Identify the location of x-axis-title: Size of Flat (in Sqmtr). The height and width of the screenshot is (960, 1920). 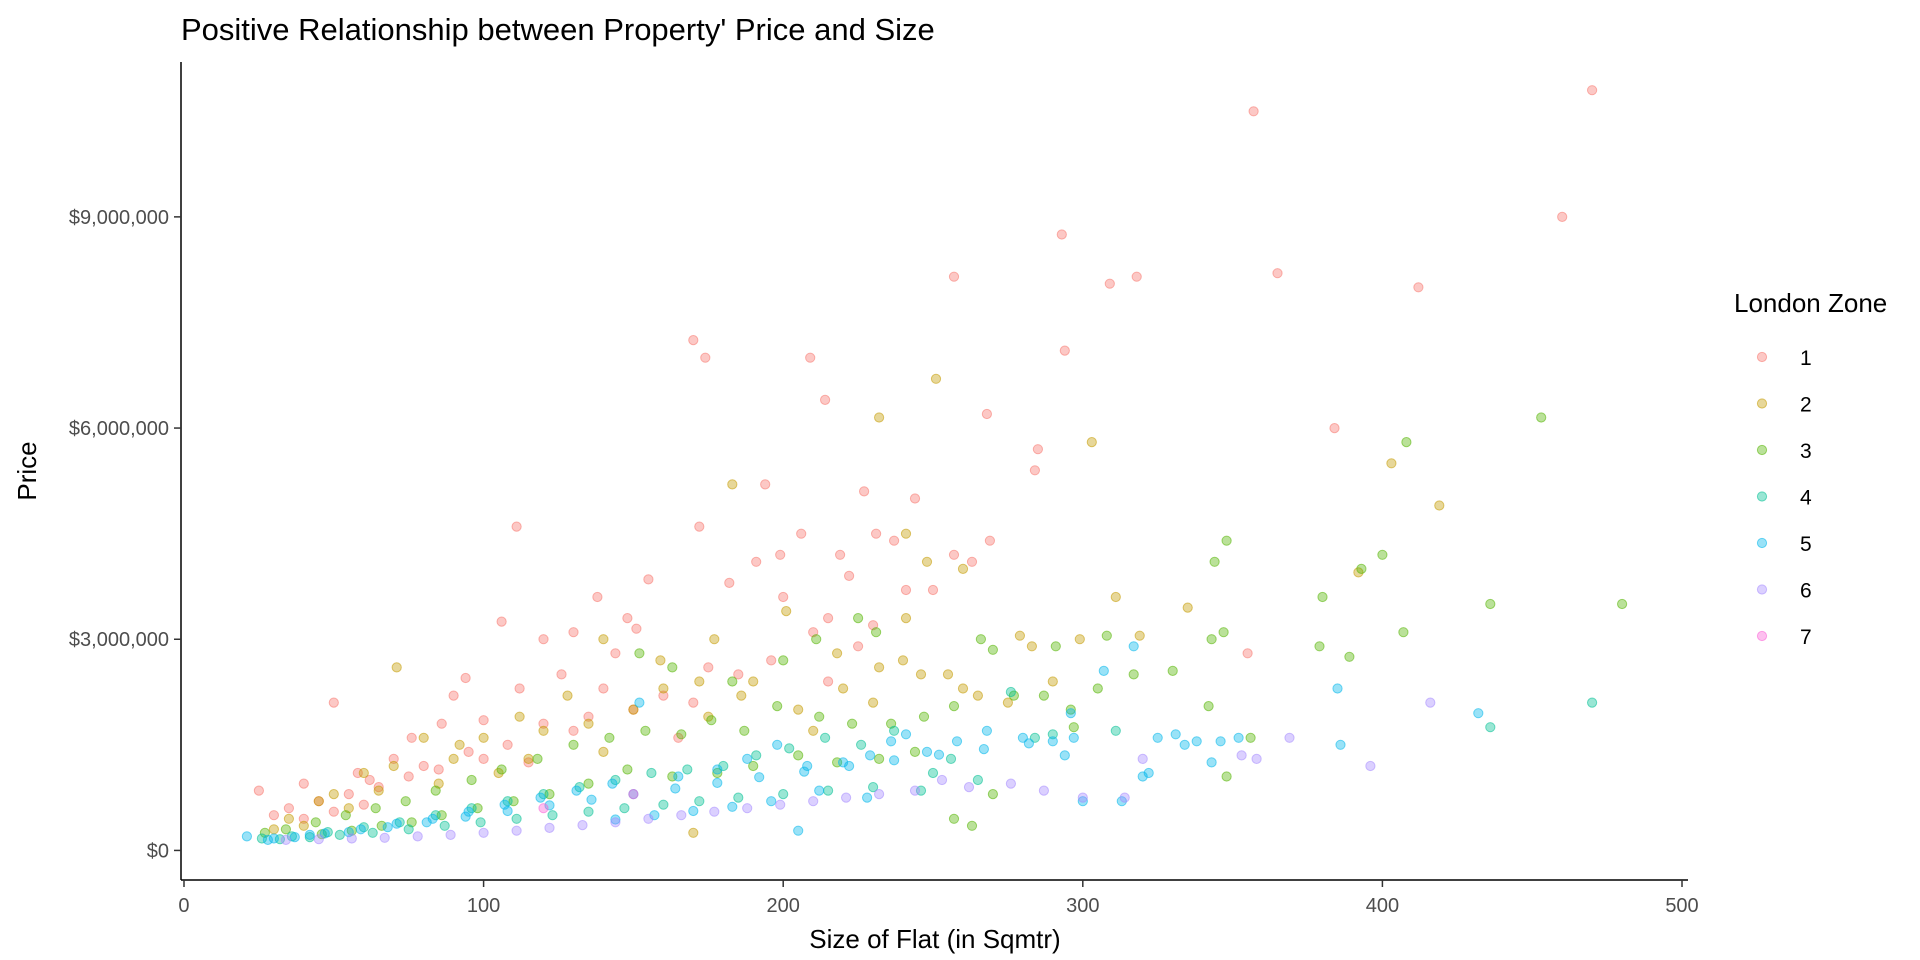
(934, 939).